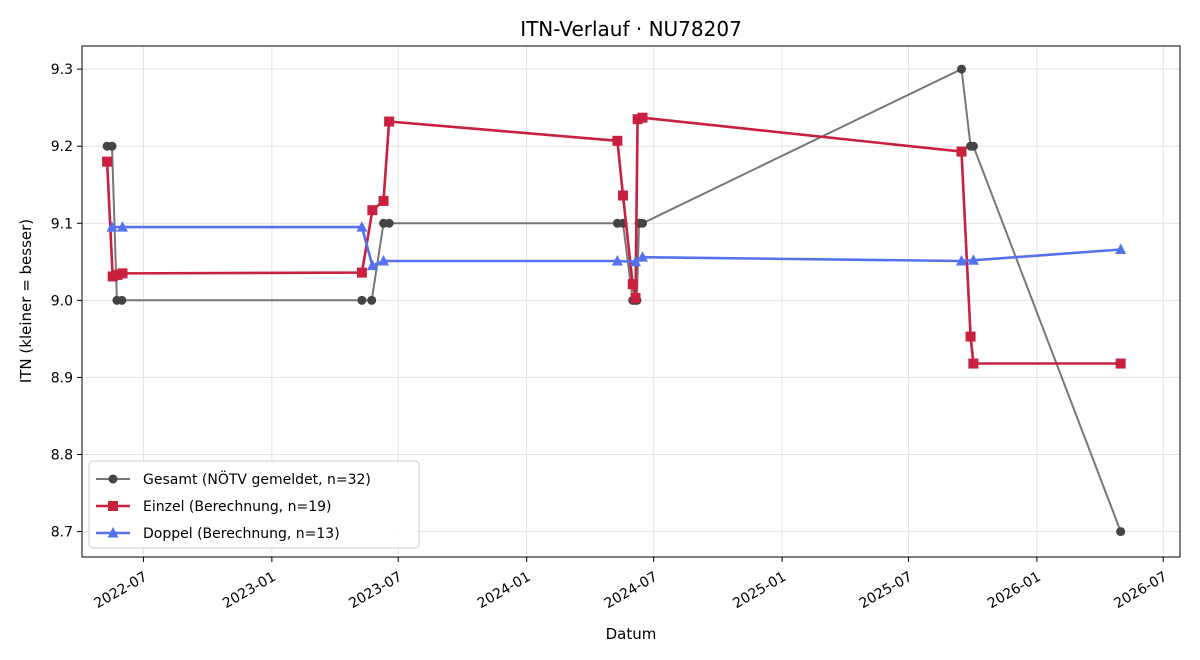 This screenshot has width=1200, height=660. Describe the element at coordinates (886, 590) in the screenshot. I see `x-tick-label: 2025-07` at that location.